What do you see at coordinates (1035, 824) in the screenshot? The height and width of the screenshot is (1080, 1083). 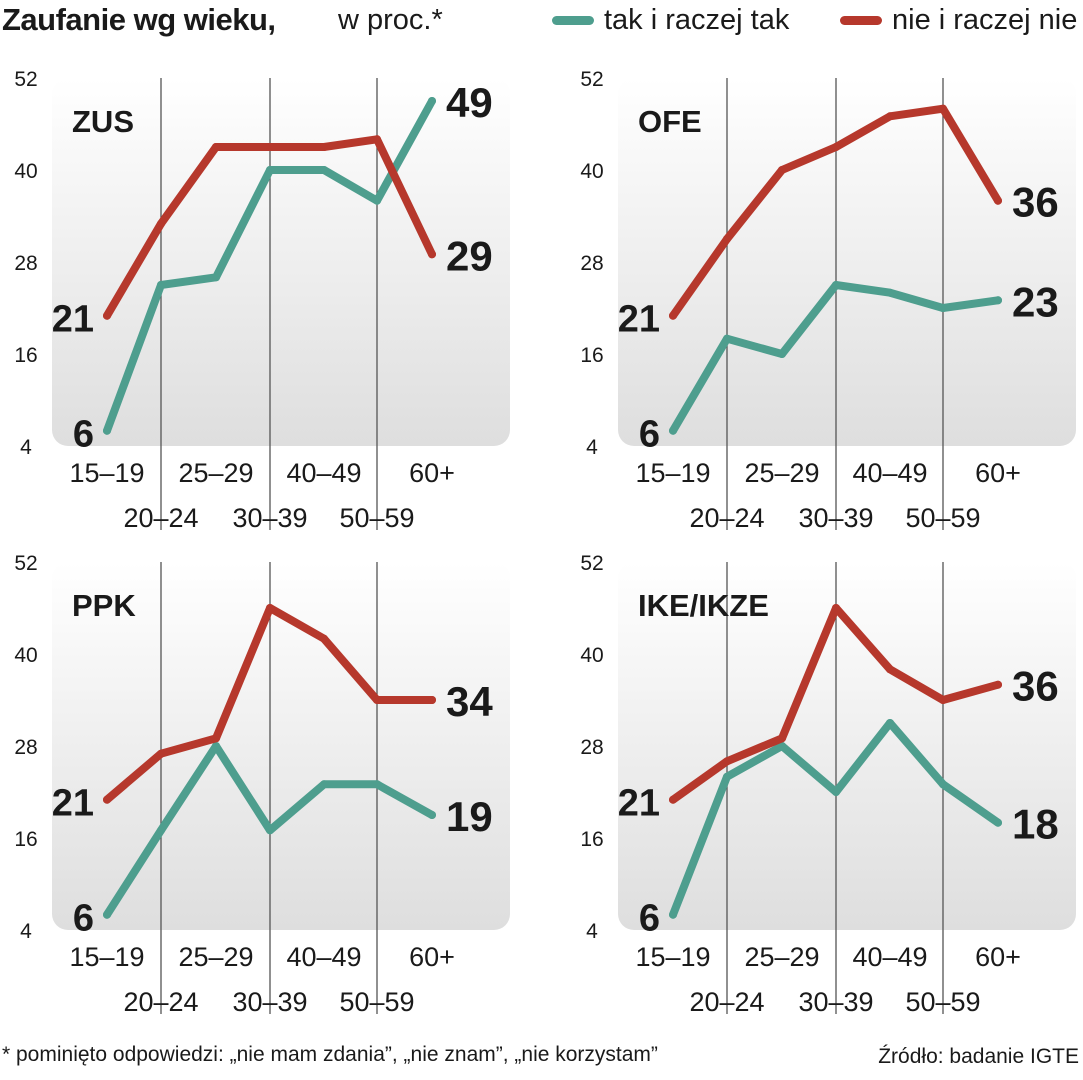 I see `end-label-yes: 18` at bounding box center [1035, 824].